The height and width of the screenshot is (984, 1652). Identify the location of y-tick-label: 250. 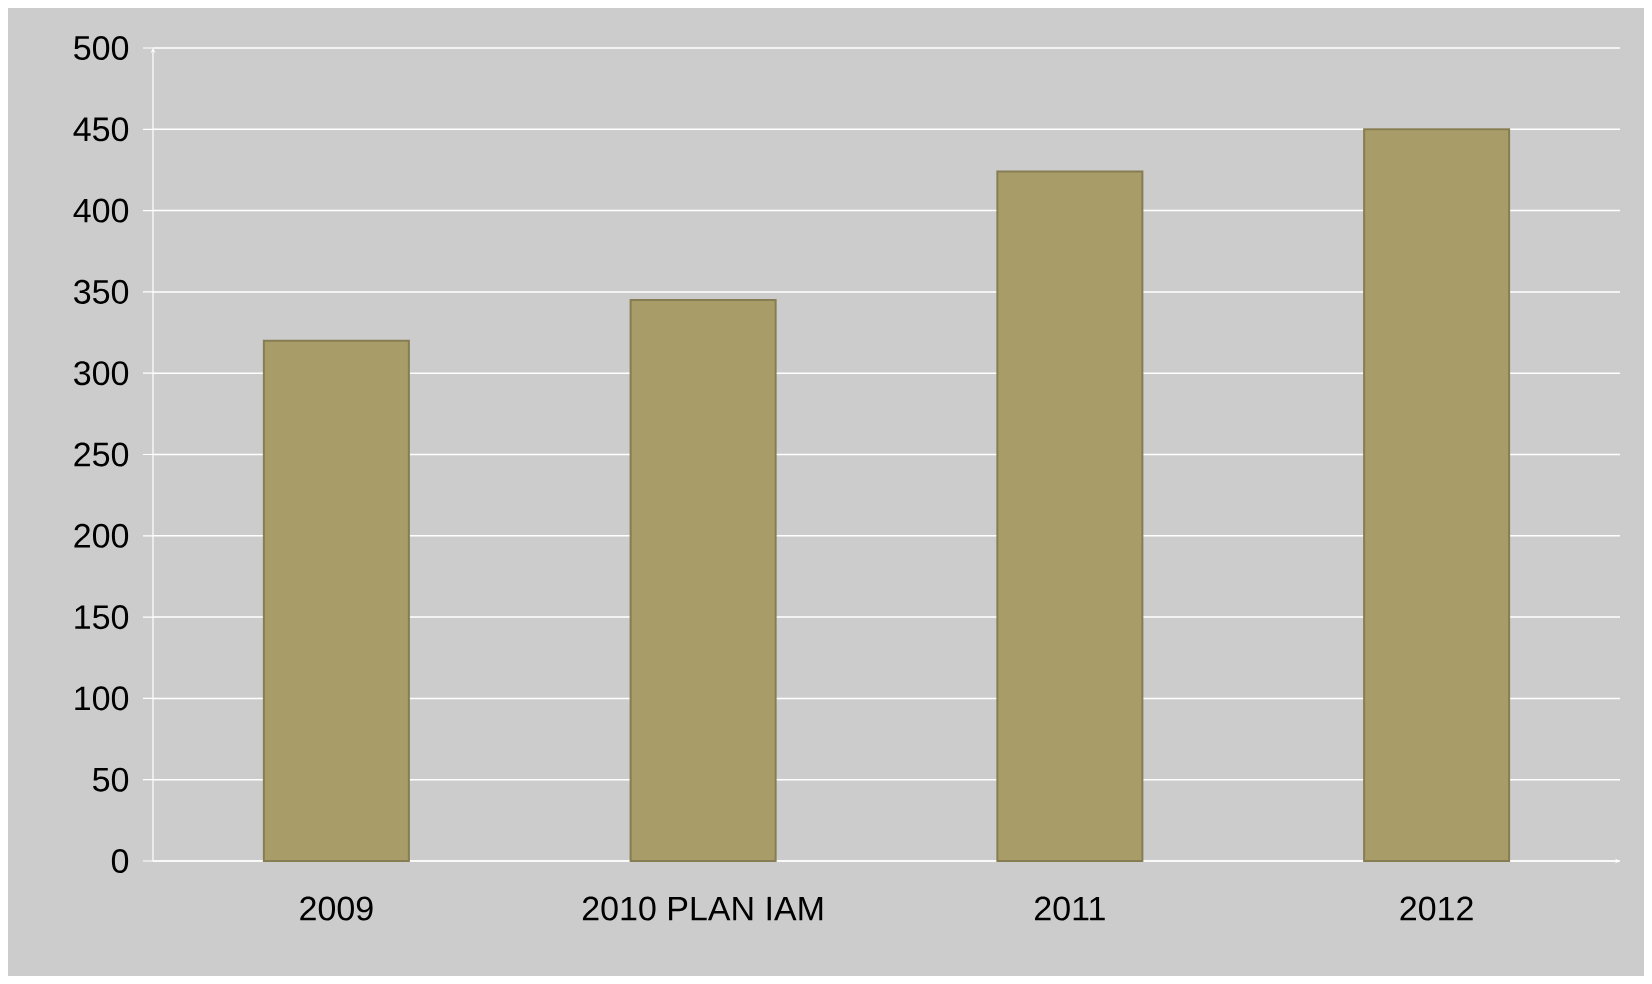
(101, 454).